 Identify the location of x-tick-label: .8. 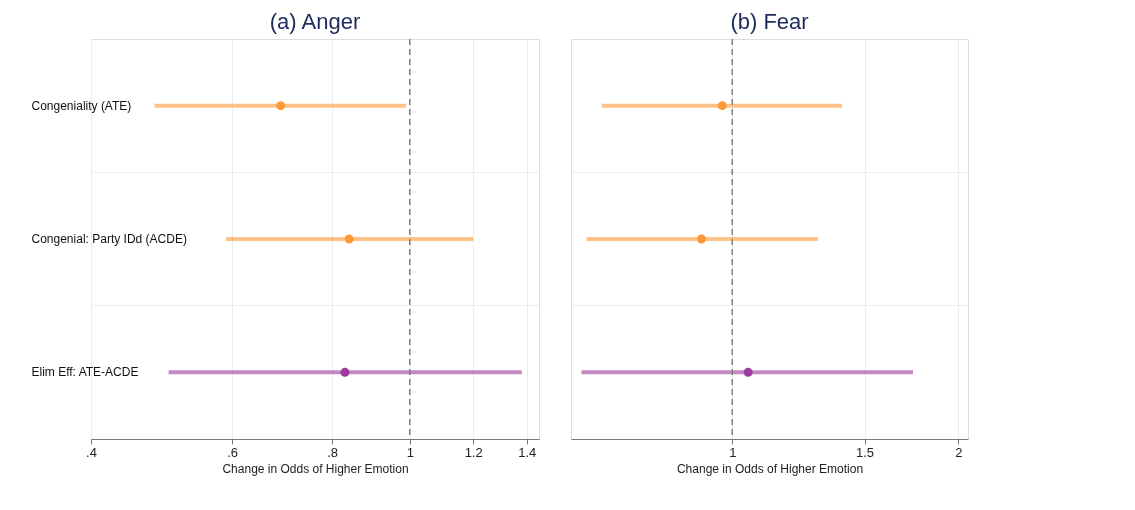
(333, 452).